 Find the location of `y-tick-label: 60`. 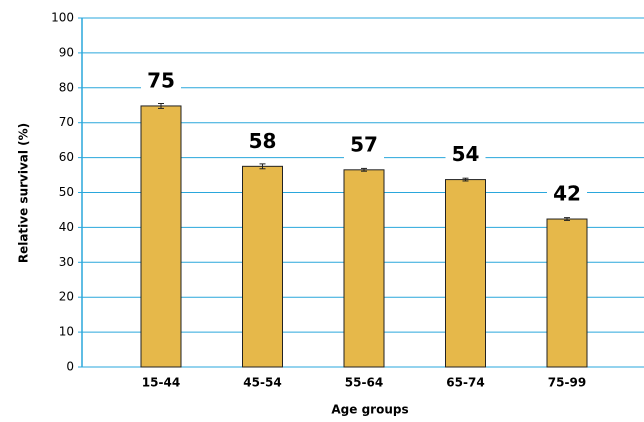

y-tick-label: 60 is located at coordinates (66, 157).